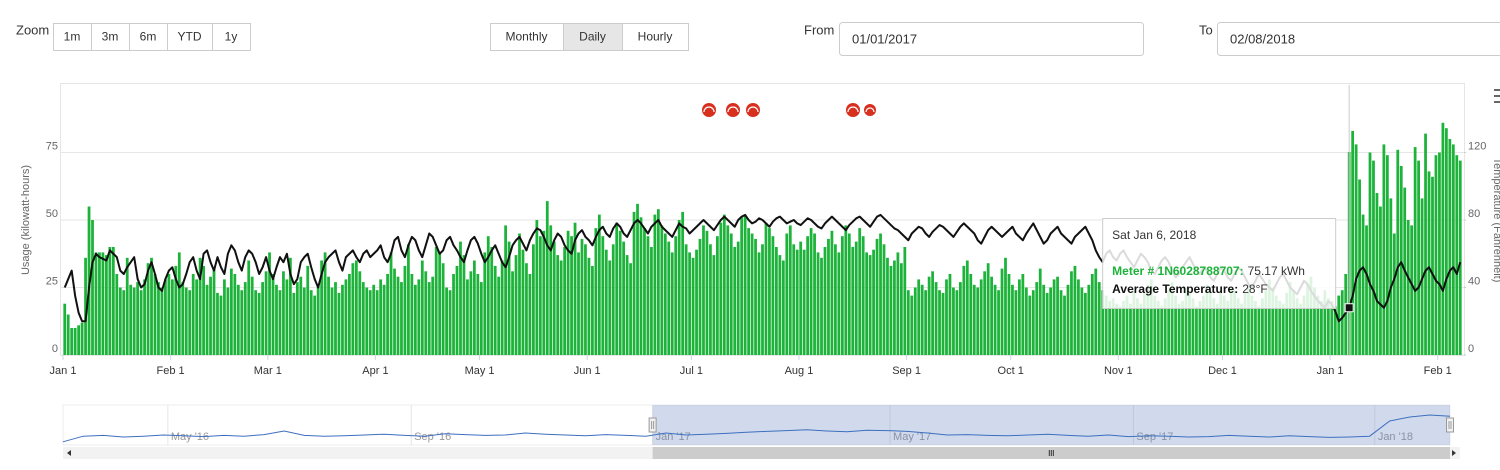  What do you see at coordinates (1358, 39) in the screenshot?
I see `to-input` at bounding box center [1358, 39].